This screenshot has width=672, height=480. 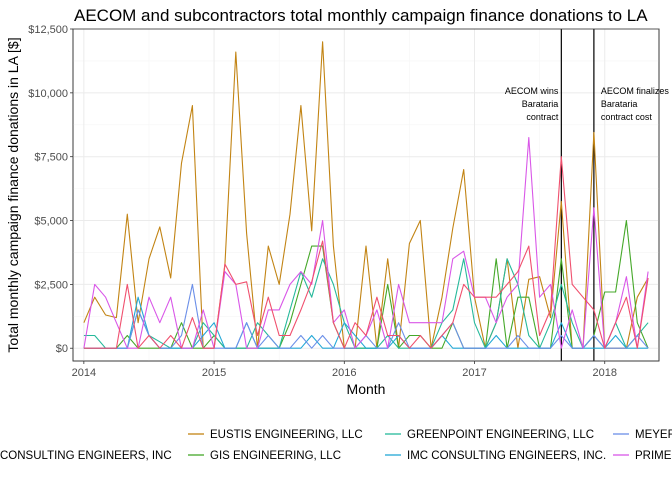 I want to click on legend-label: MEYER ENGINEERS, LTD., so click(x=653, y=435).